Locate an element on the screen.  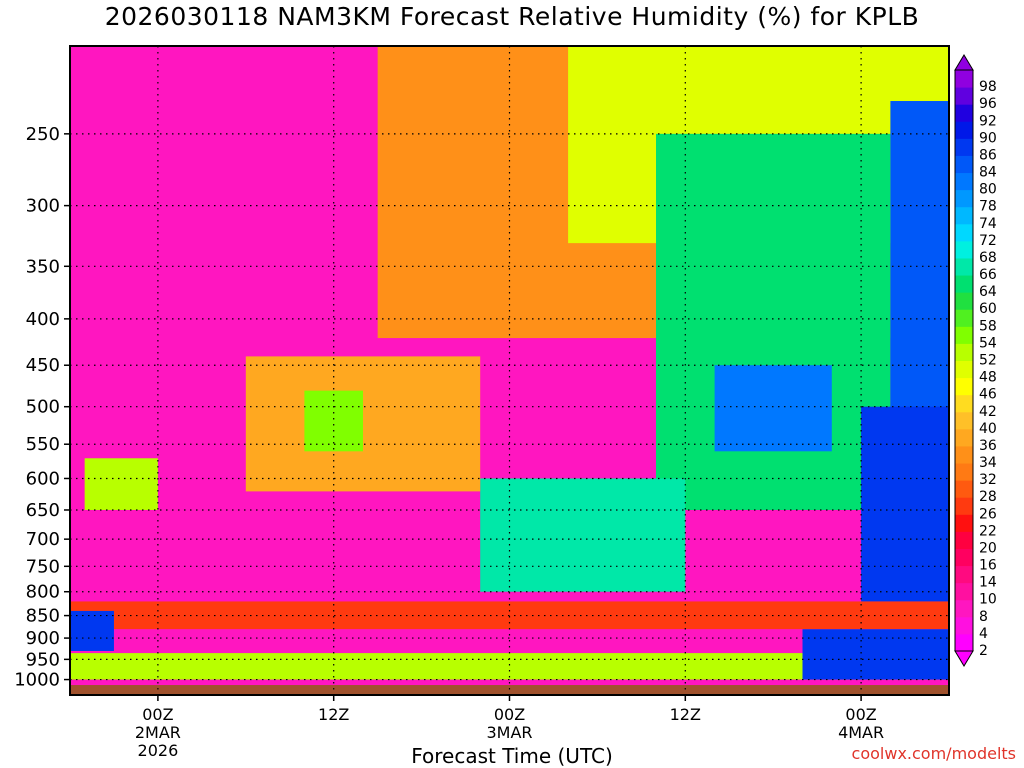
y-tick-label-550: 550 is located at coordinates (43, 444).